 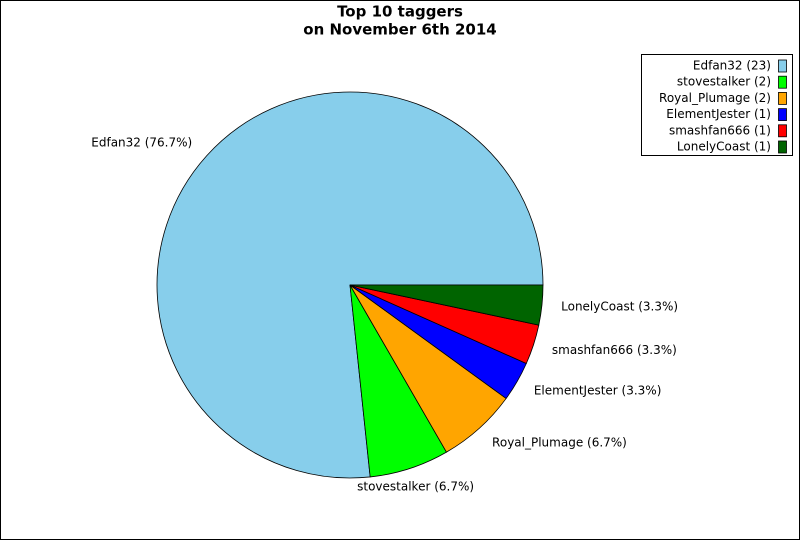 I want to click on slice-label: Royal_Plumage (6.7%), so click(x=559, y=442).